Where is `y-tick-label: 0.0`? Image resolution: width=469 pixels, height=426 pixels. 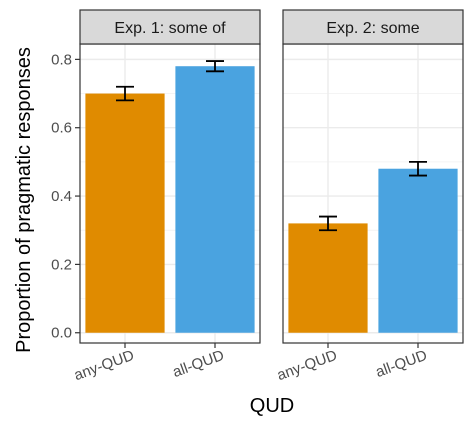
y-tick-label: 0.0 is located at coordinates (61, 333).